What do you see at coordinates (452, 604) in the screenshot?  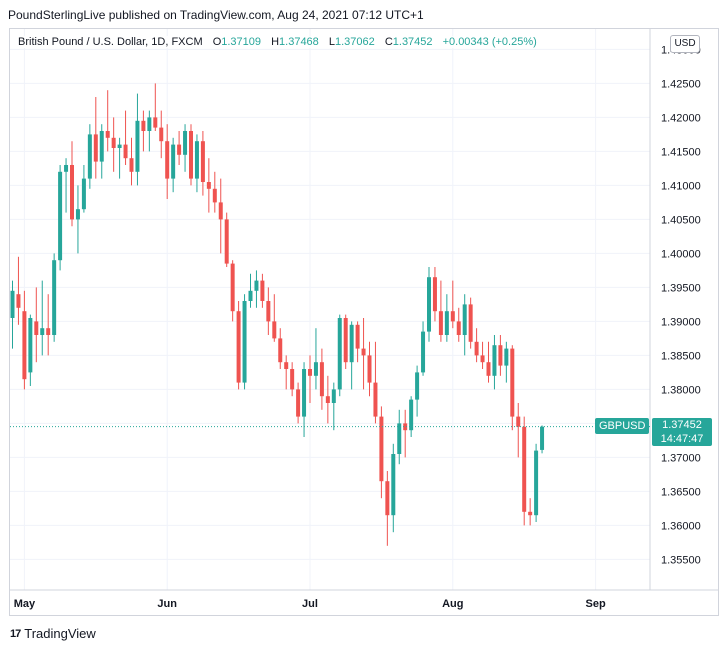 I see `time-tick-label: Aug` at bounding box center [452, 604].